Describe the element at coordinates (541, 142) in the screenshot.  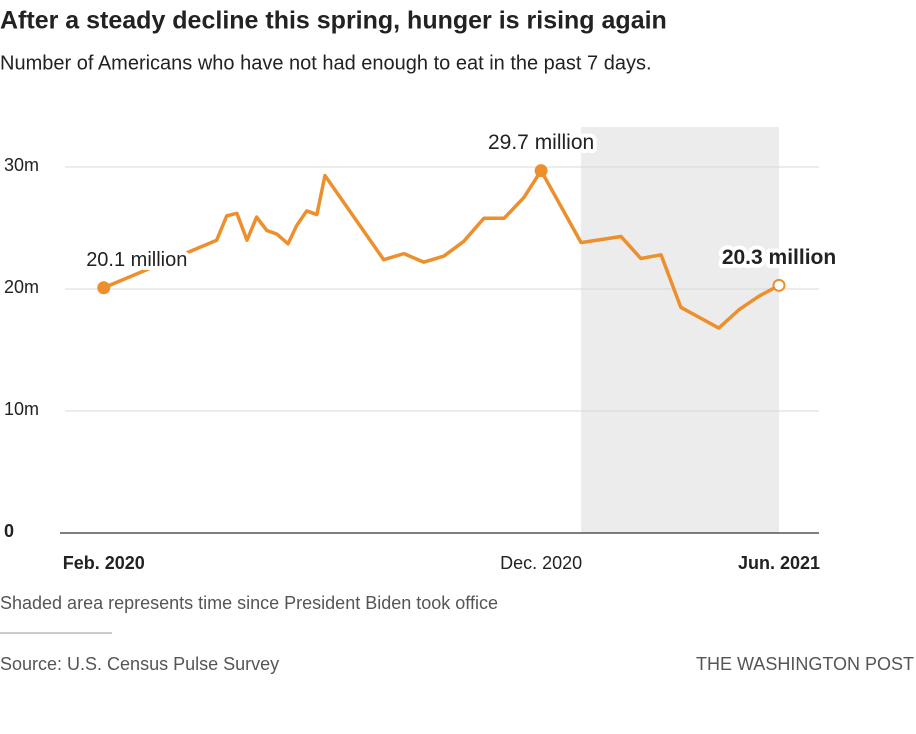
I see `value-label: 29.7 million` at that location.